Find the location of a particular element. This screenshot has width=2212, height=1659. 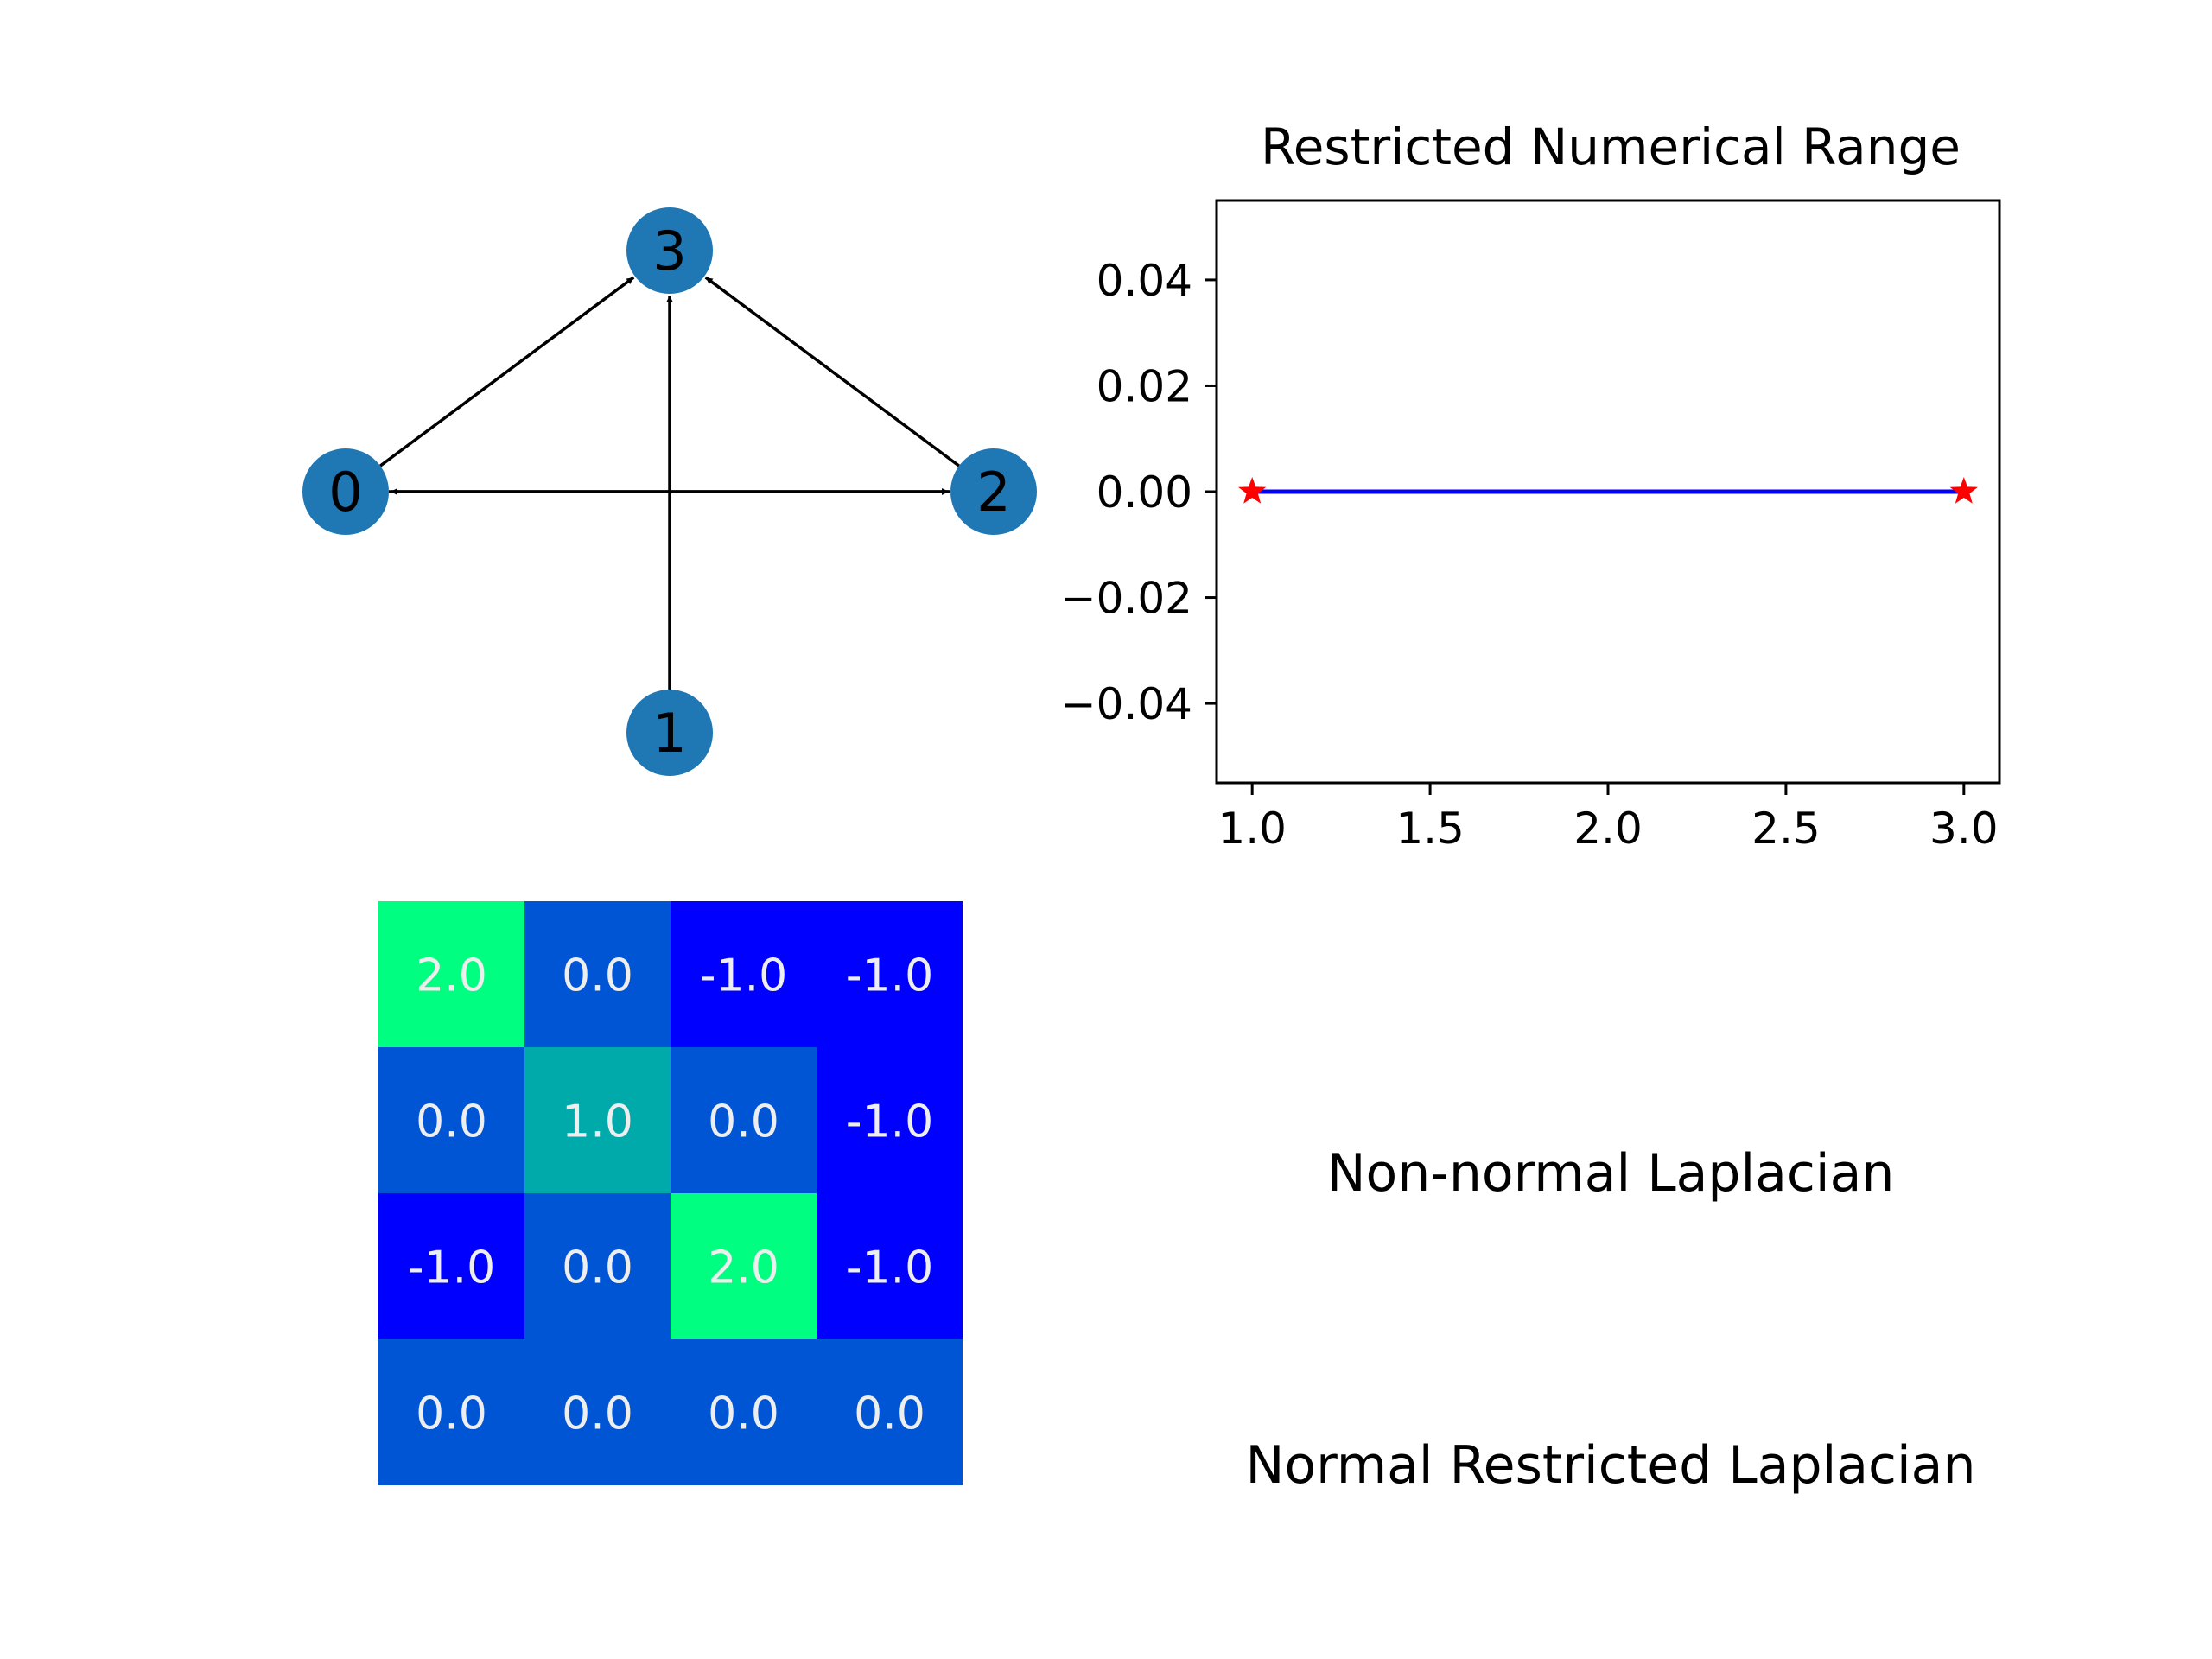

directed-graph: 0 1 2 3 is located at coordinates (669, 491).